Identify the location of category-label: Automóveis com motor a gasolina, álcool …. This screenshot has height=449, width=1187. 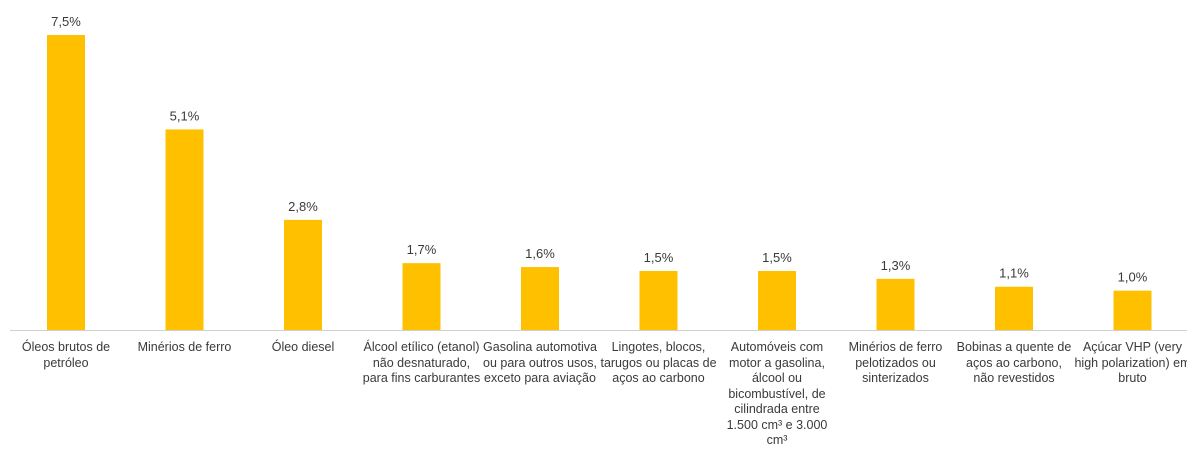
(777, 394).